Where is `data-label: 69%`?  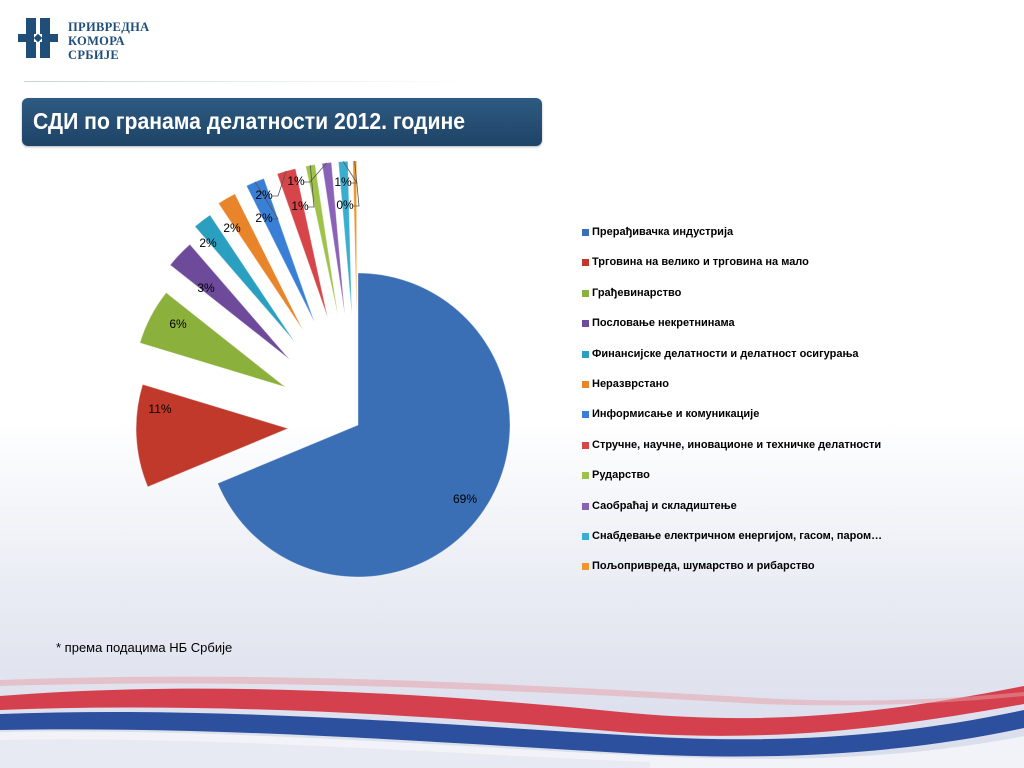 data-label: 69% is located at coordinates (465, 499).